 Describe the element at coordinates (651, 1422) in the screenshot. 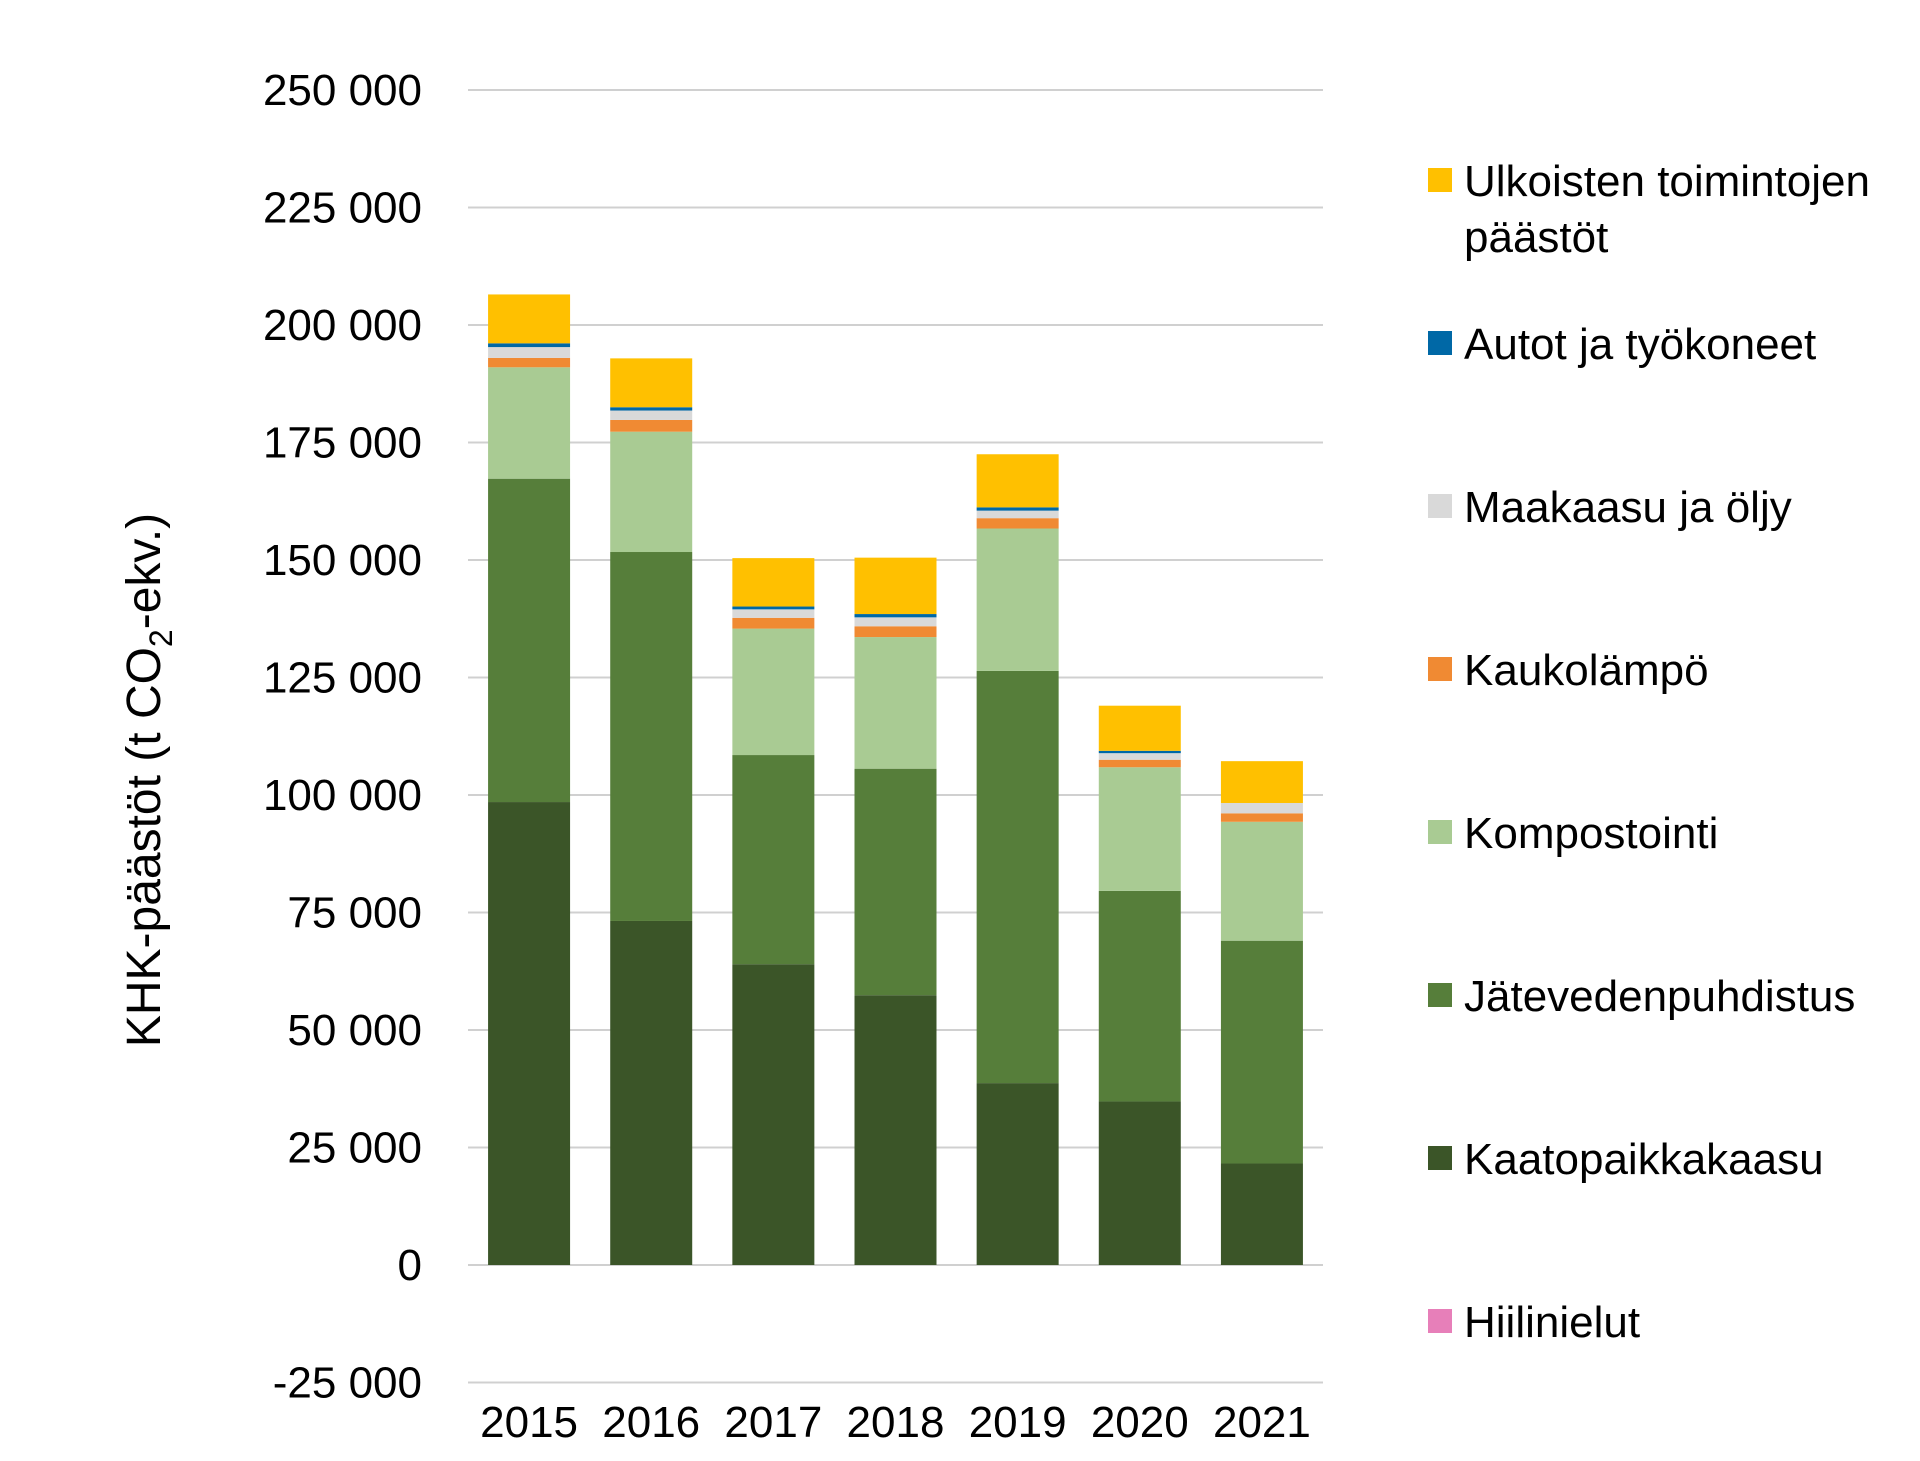

I see `x-tick-label: 2016` at that location.